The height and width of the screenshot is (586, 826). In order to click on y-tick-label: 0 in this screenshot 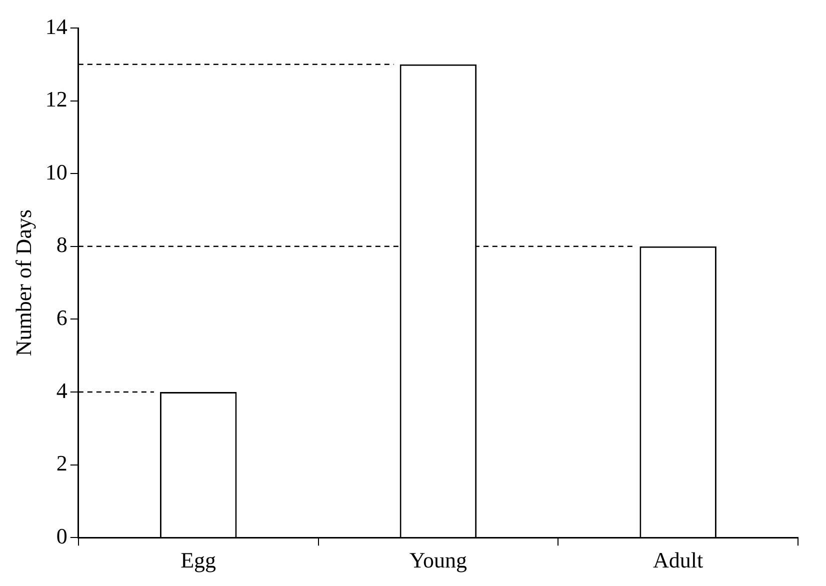, I will do `click(62, 535)`.